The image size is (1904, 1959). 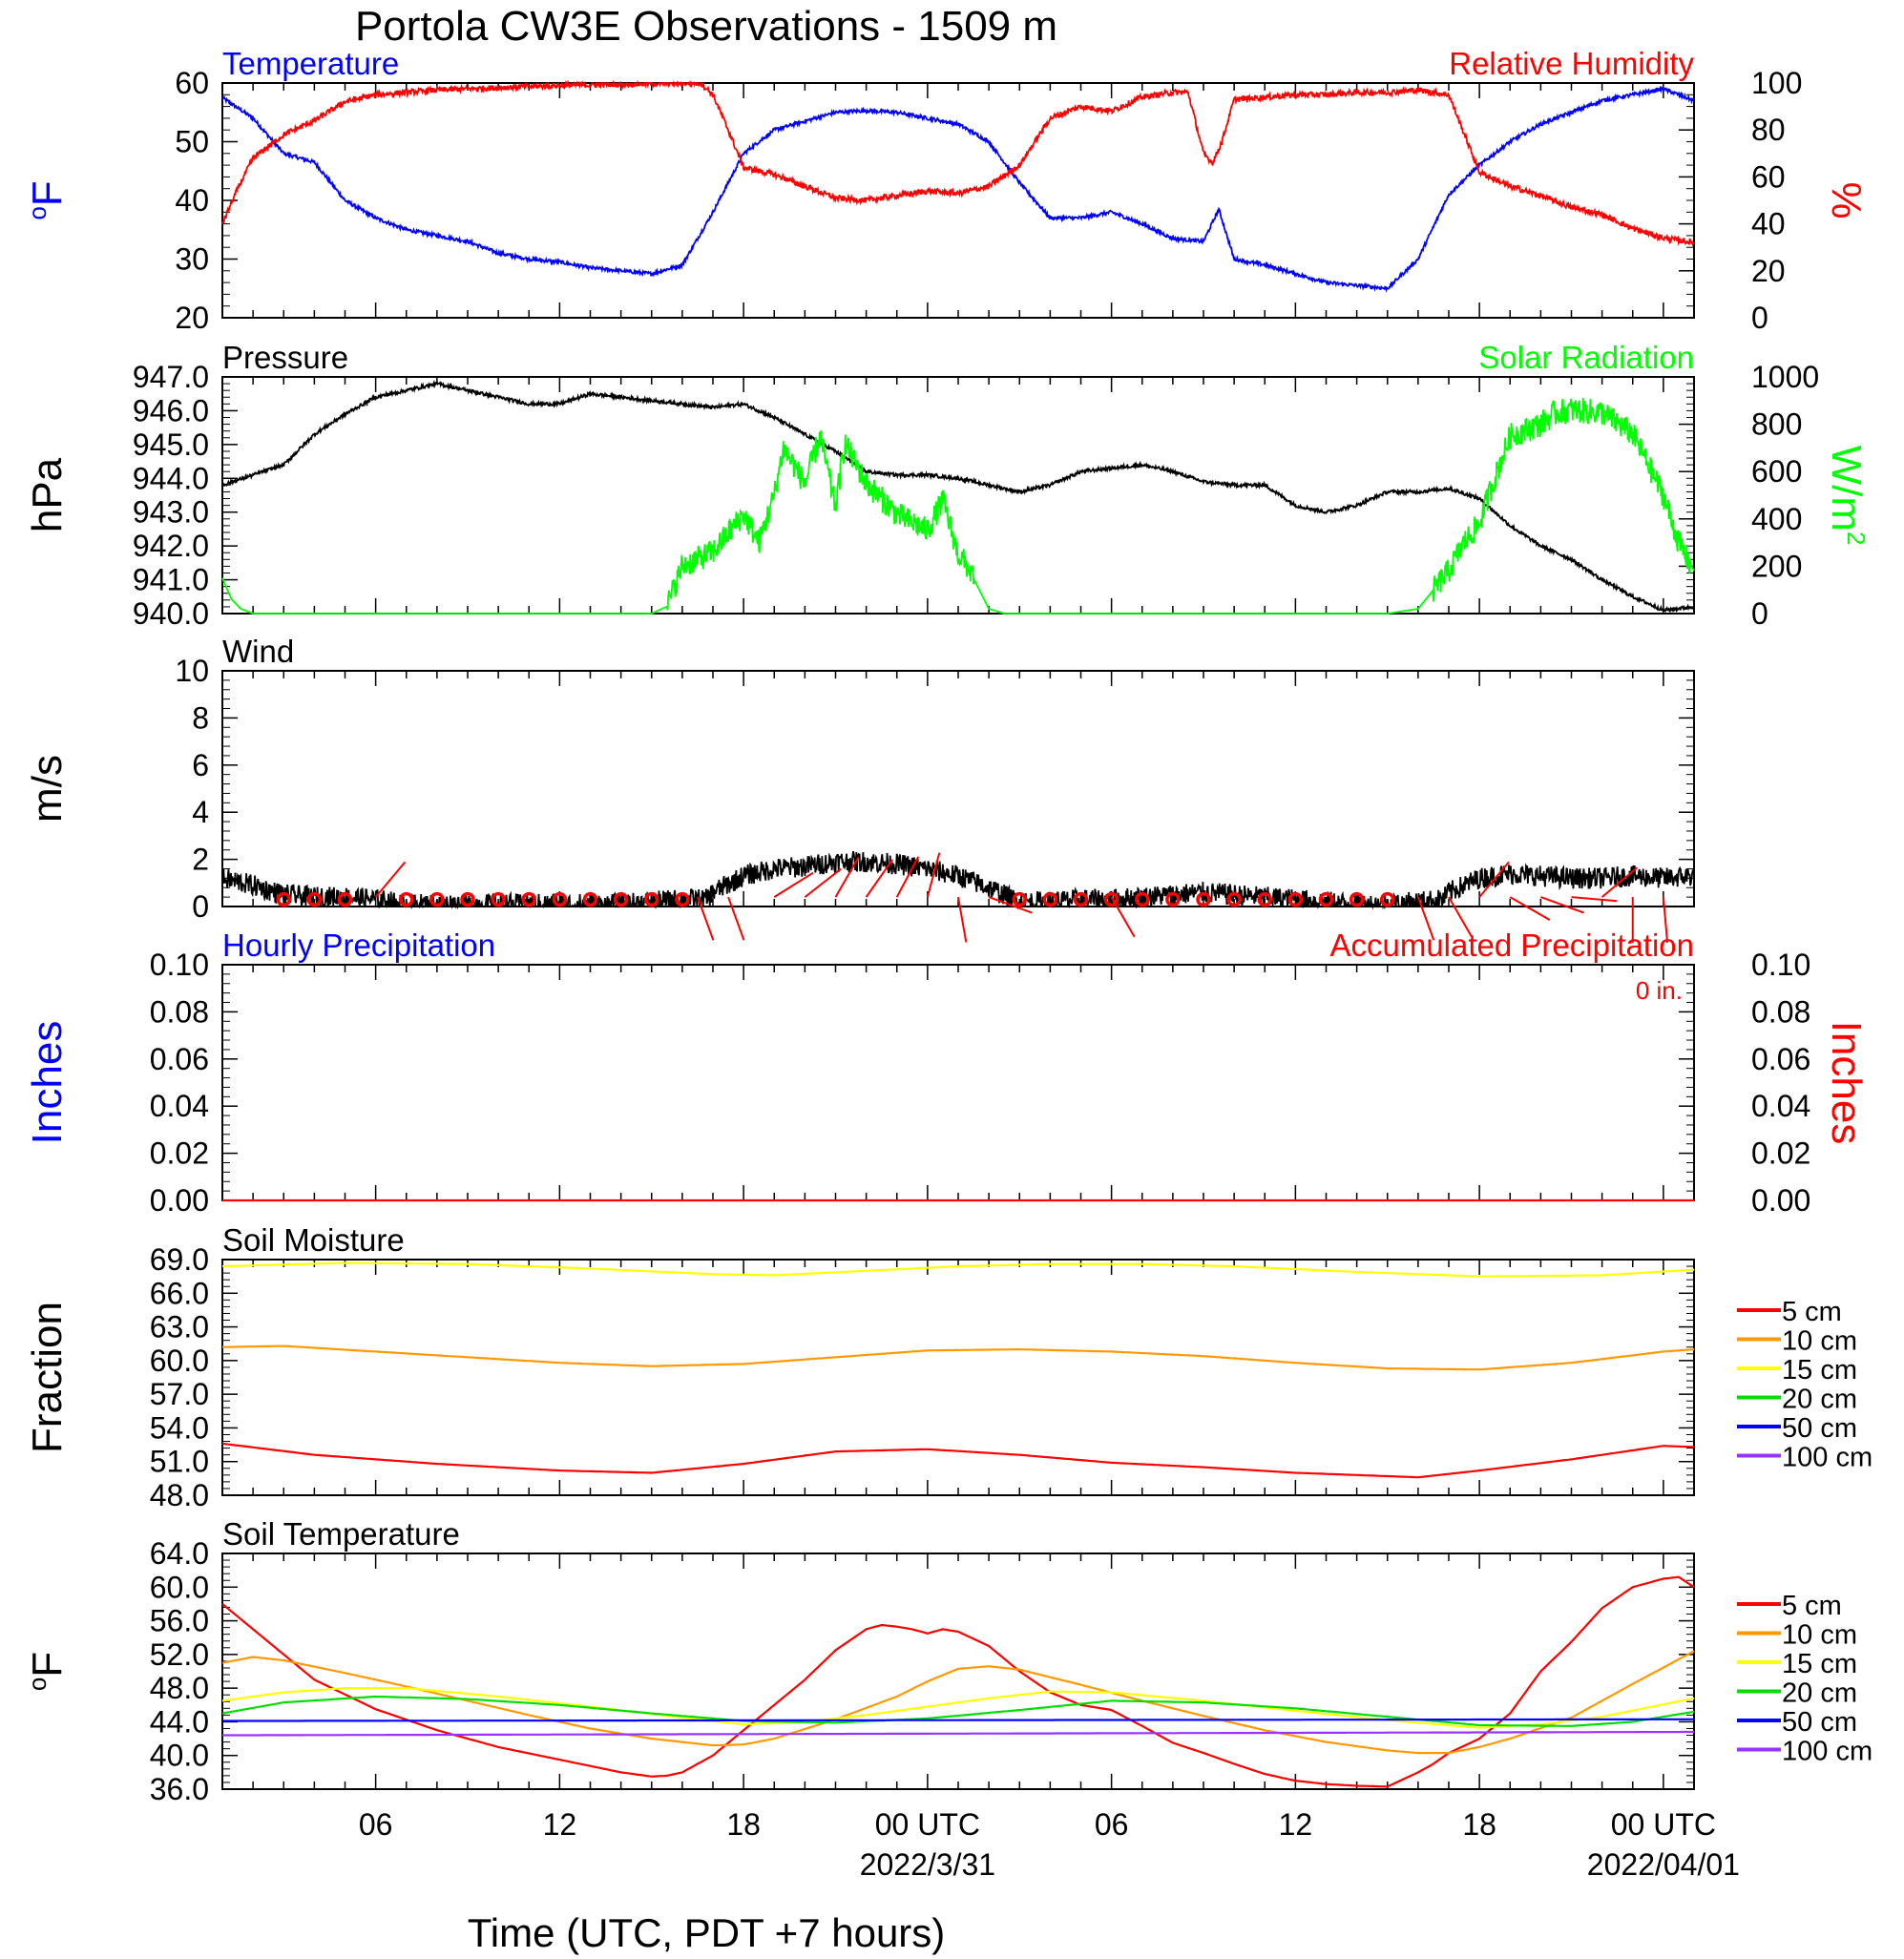 What do you see at coordinates (171, 546) in the screenshot?
I see `y-tick-label: 942.0` at bounding box center [171, 546].